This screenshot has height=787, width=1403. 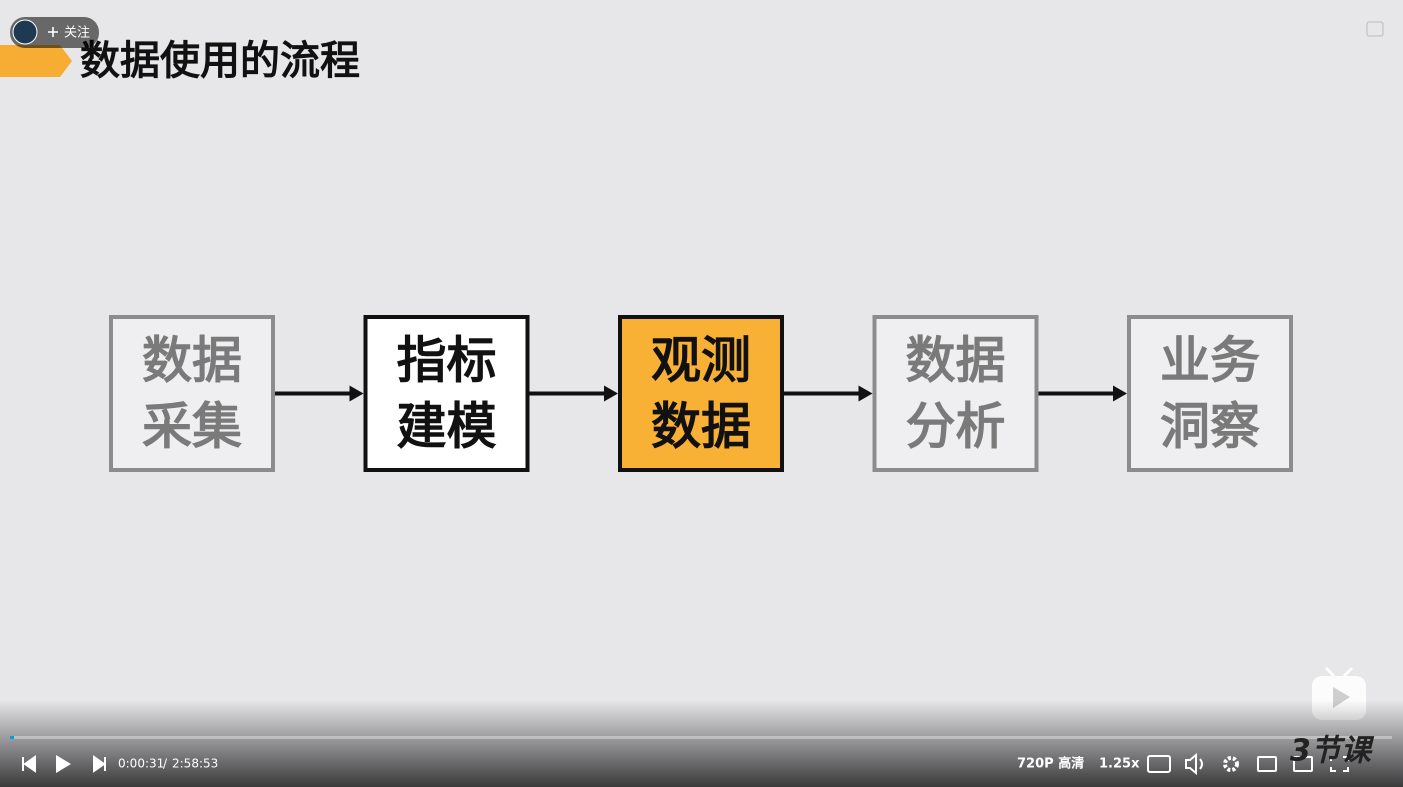 What do you see at coordinates (1050, 764) in the screenshot?
I see `quality-button: 720P 高清` at bounding box center [1050, 764].